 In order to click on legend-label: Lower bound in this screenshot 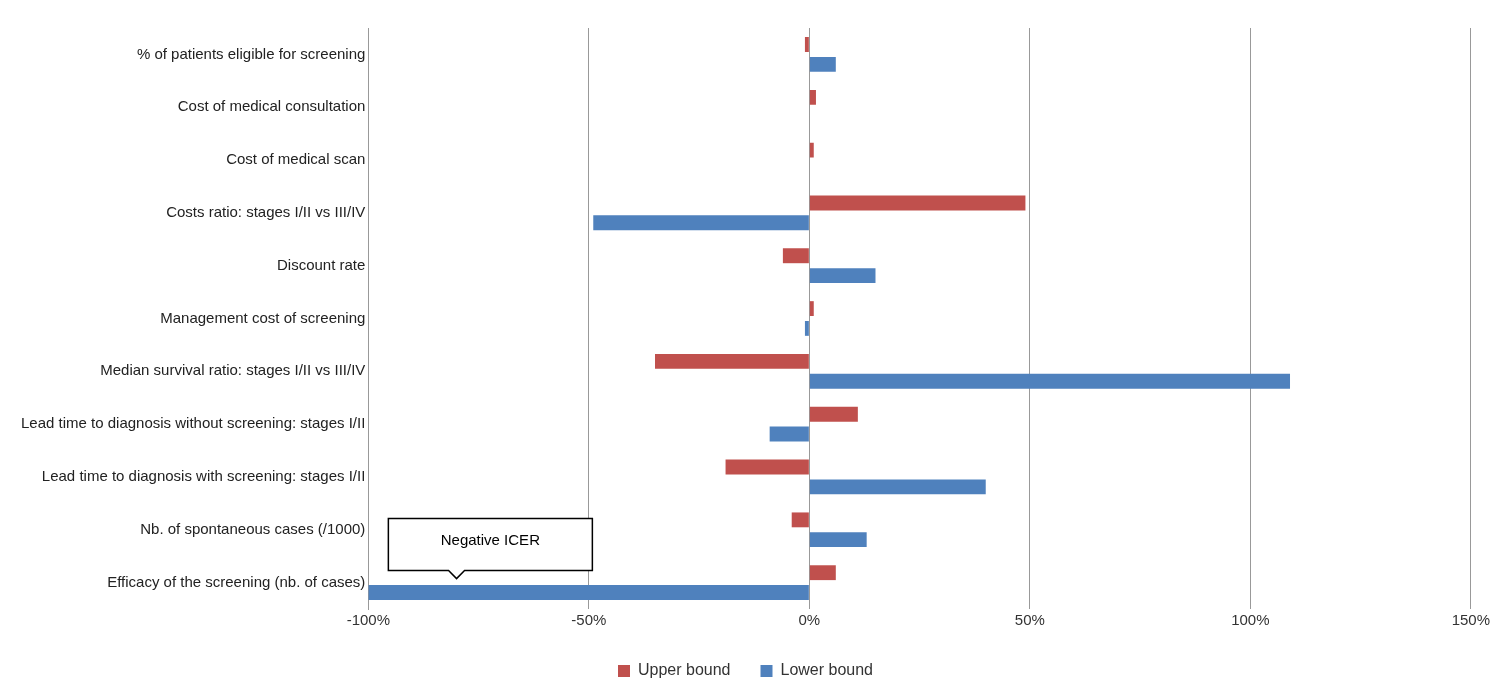, I will do `click(827, 670)`.